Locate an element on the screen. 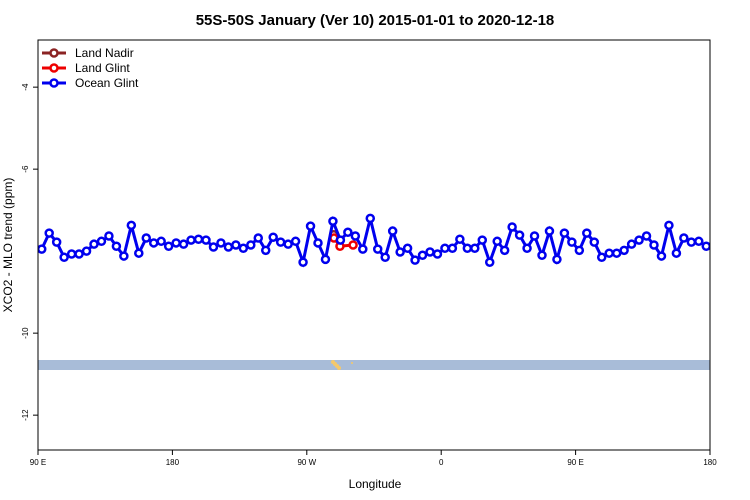  x-tick-label: 90 W is located at coordinates (306, 462).